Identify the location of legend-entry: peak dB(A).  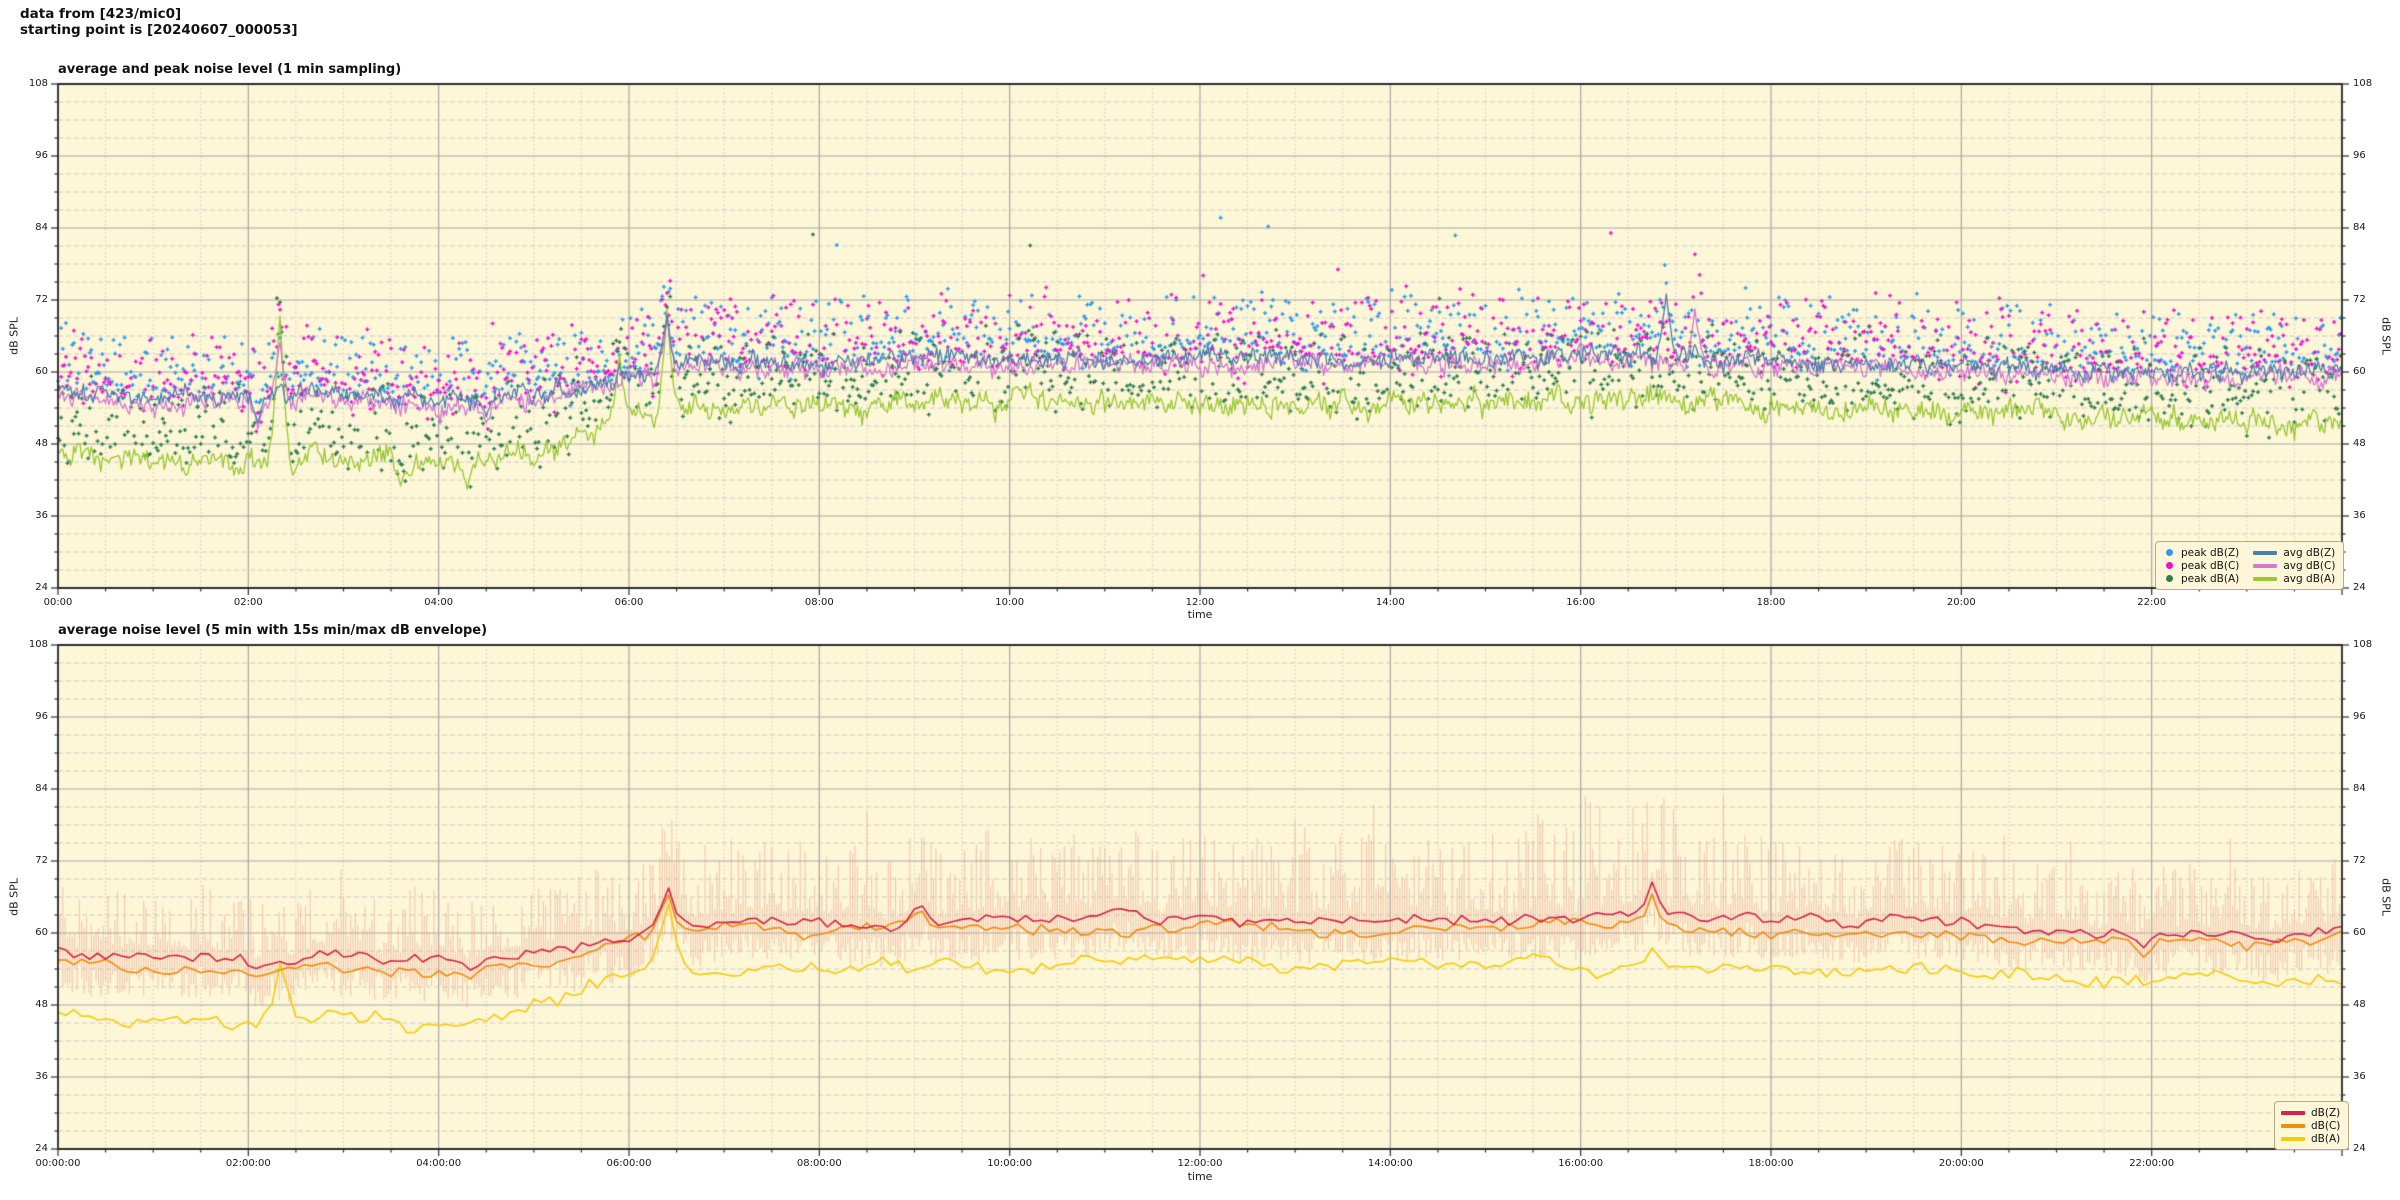
(2200, 578).